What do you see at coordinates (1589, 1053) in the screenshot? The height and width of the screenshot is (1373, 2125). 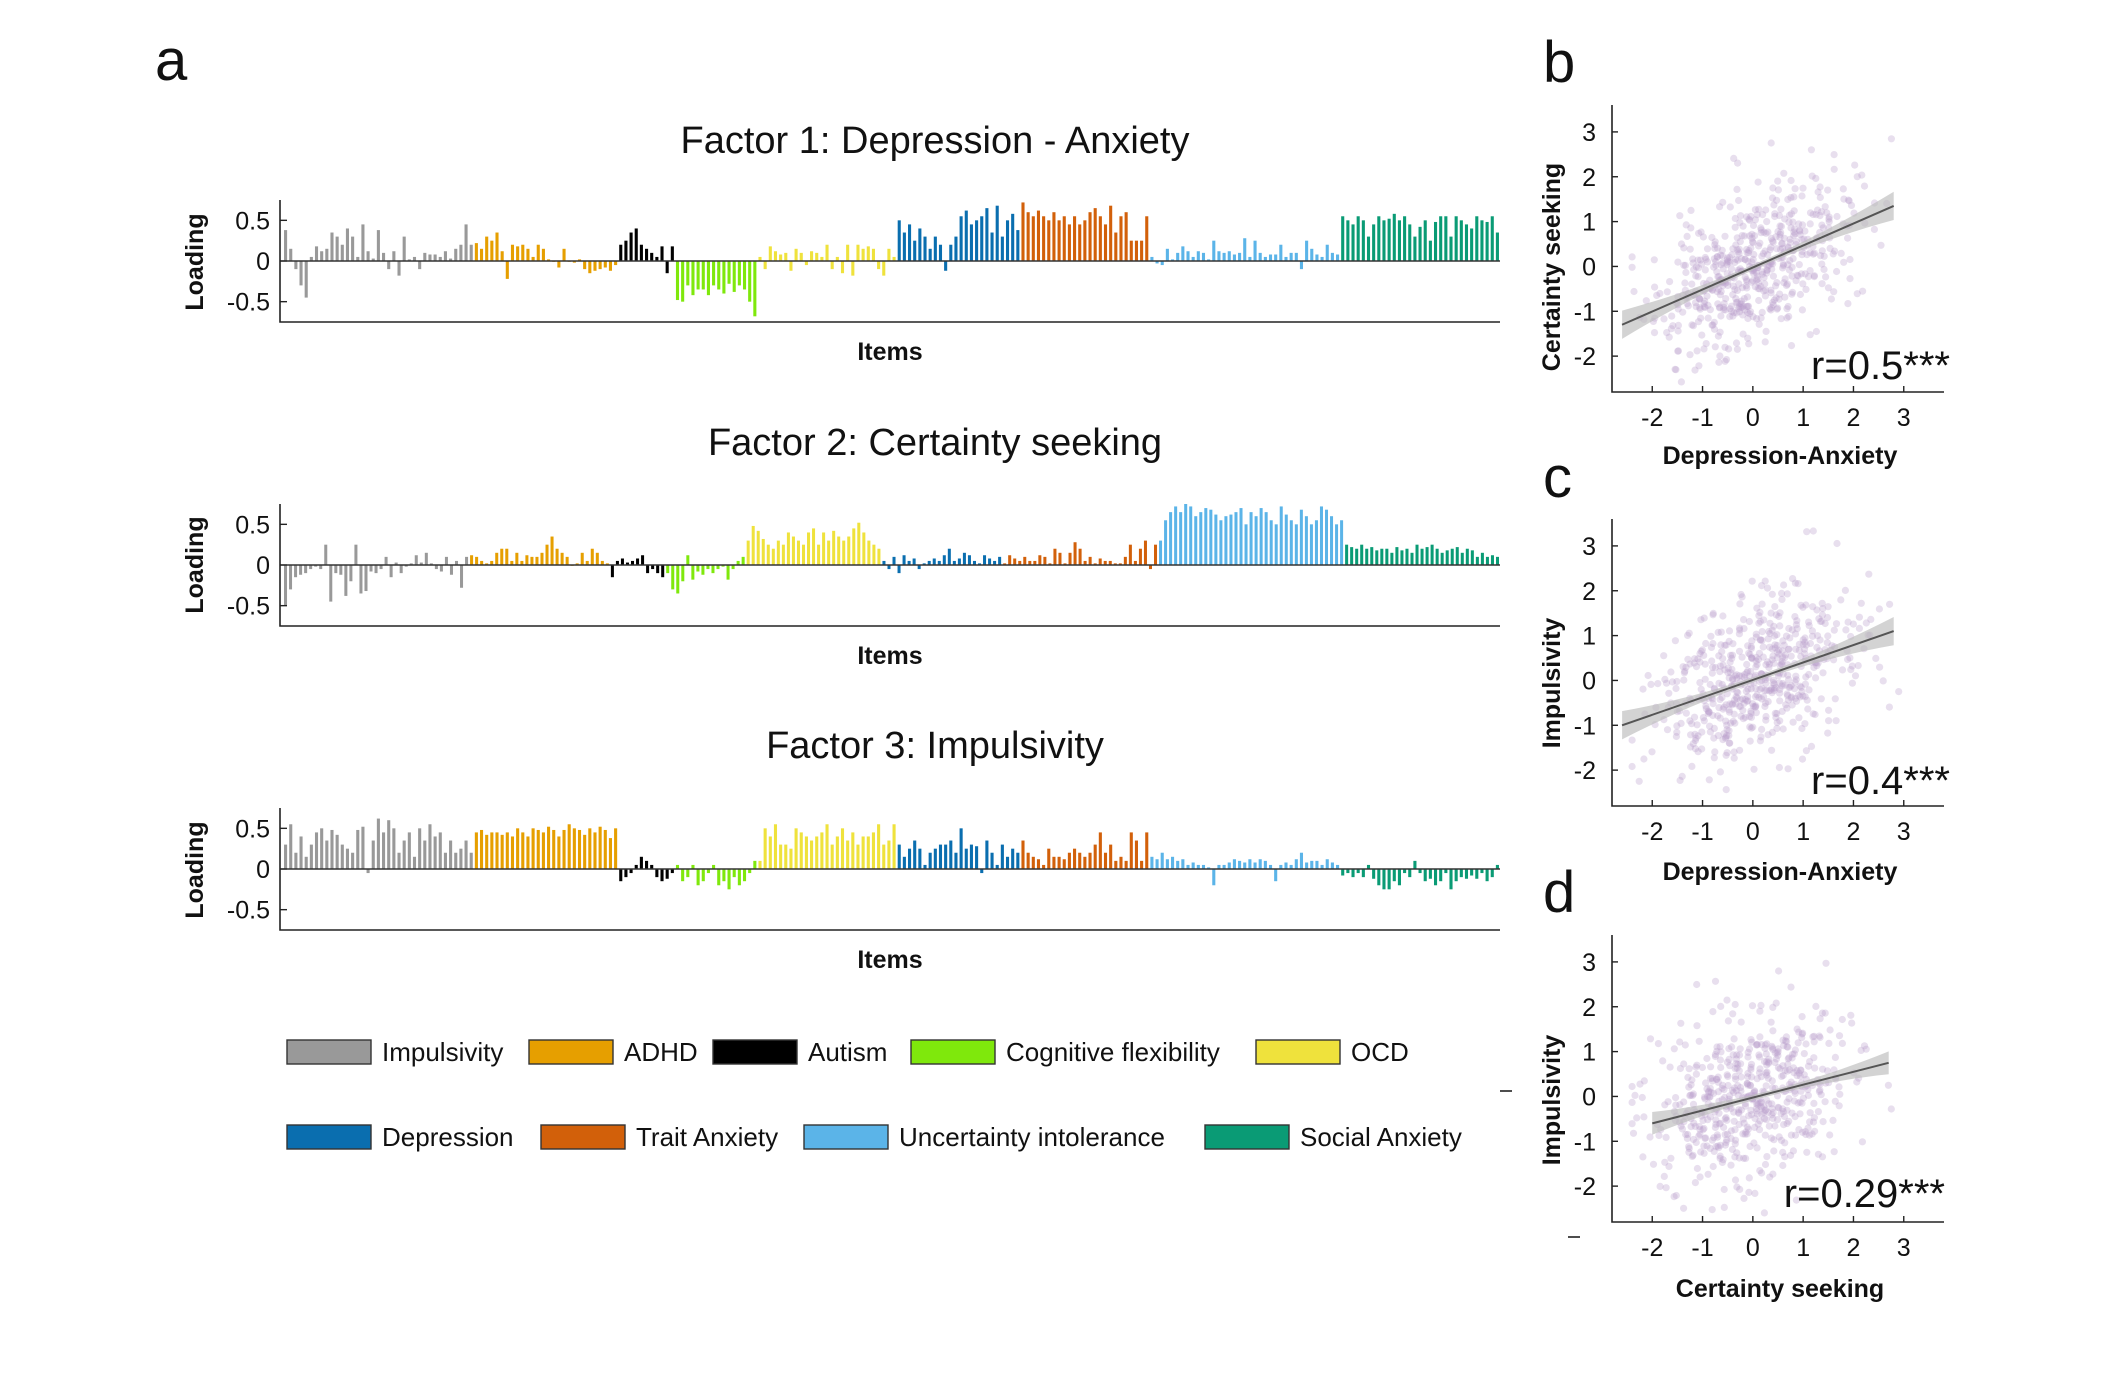 I see `y-tick-label: 1` at bounding box center [1589, 1053].